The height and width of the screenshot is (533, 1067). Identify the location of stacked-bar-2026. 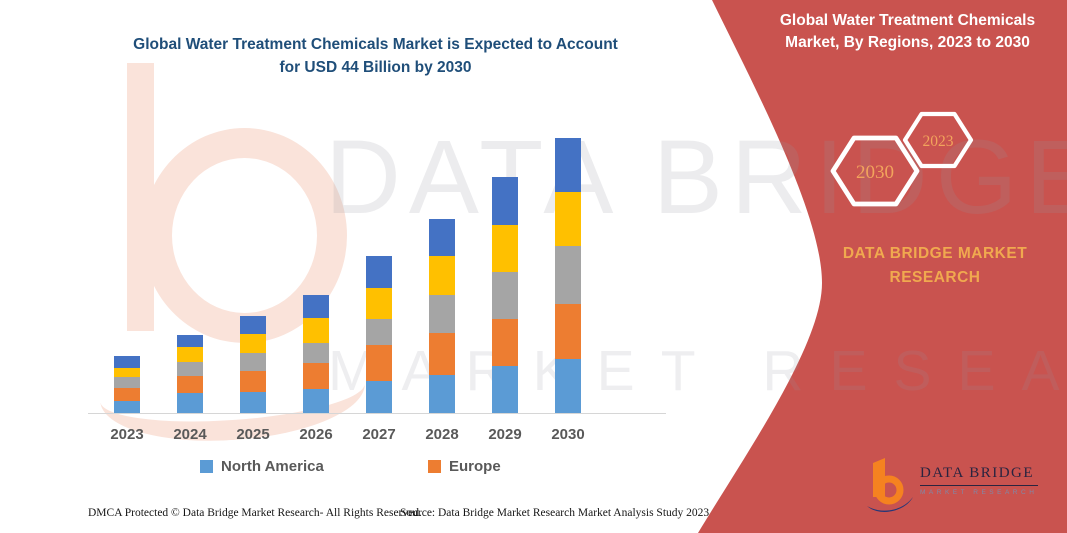
(316, 354).